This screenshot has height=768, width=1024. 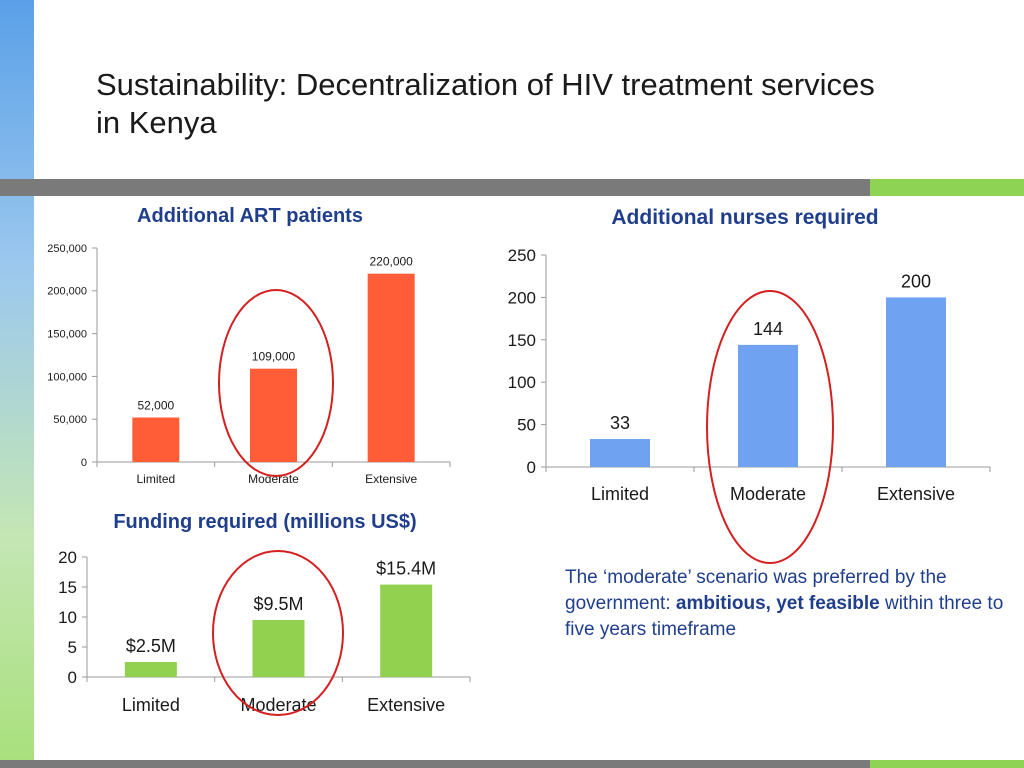 I want to click on art-y-tick-label: 150,000, so click(x=67, y=334).